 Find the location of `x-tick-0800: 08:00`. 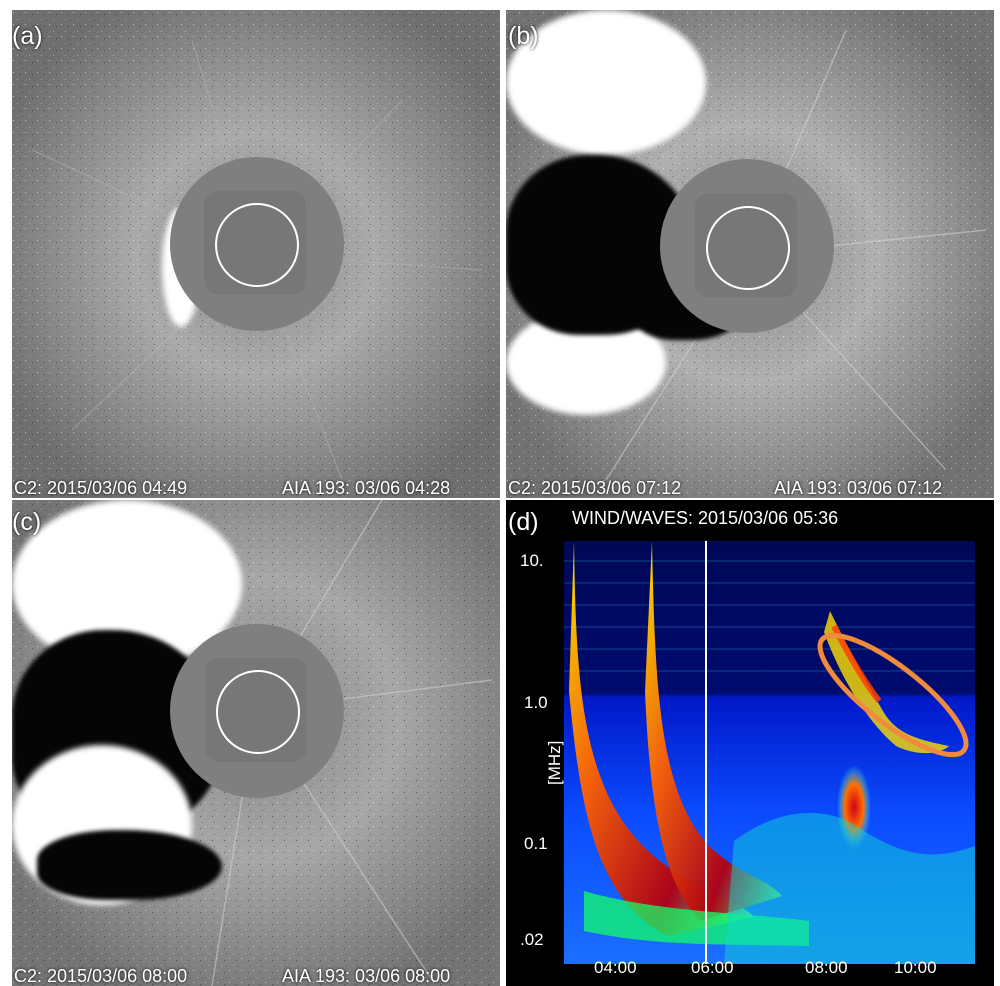

x-tick-0800: 08:00 is located at coordinates (826, 967).